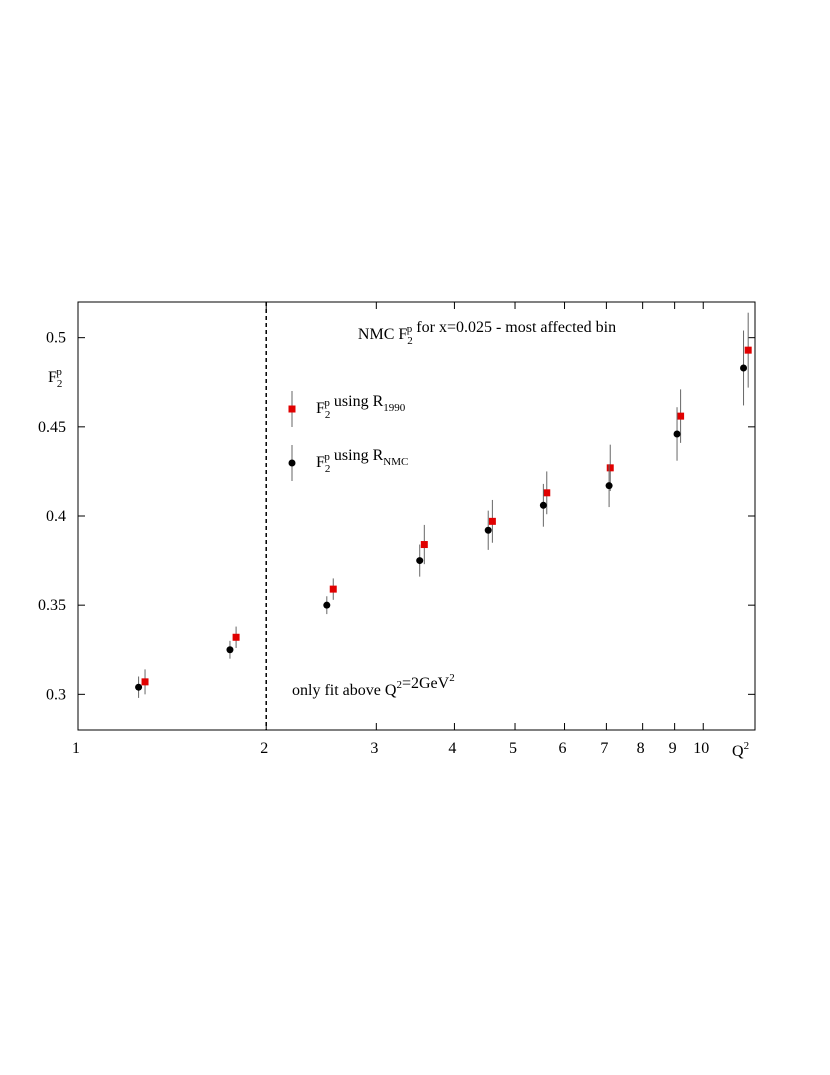 This screenshot has height=1075, width=830. I want to click on y-tick-label: 0.45, so click(52, 427).